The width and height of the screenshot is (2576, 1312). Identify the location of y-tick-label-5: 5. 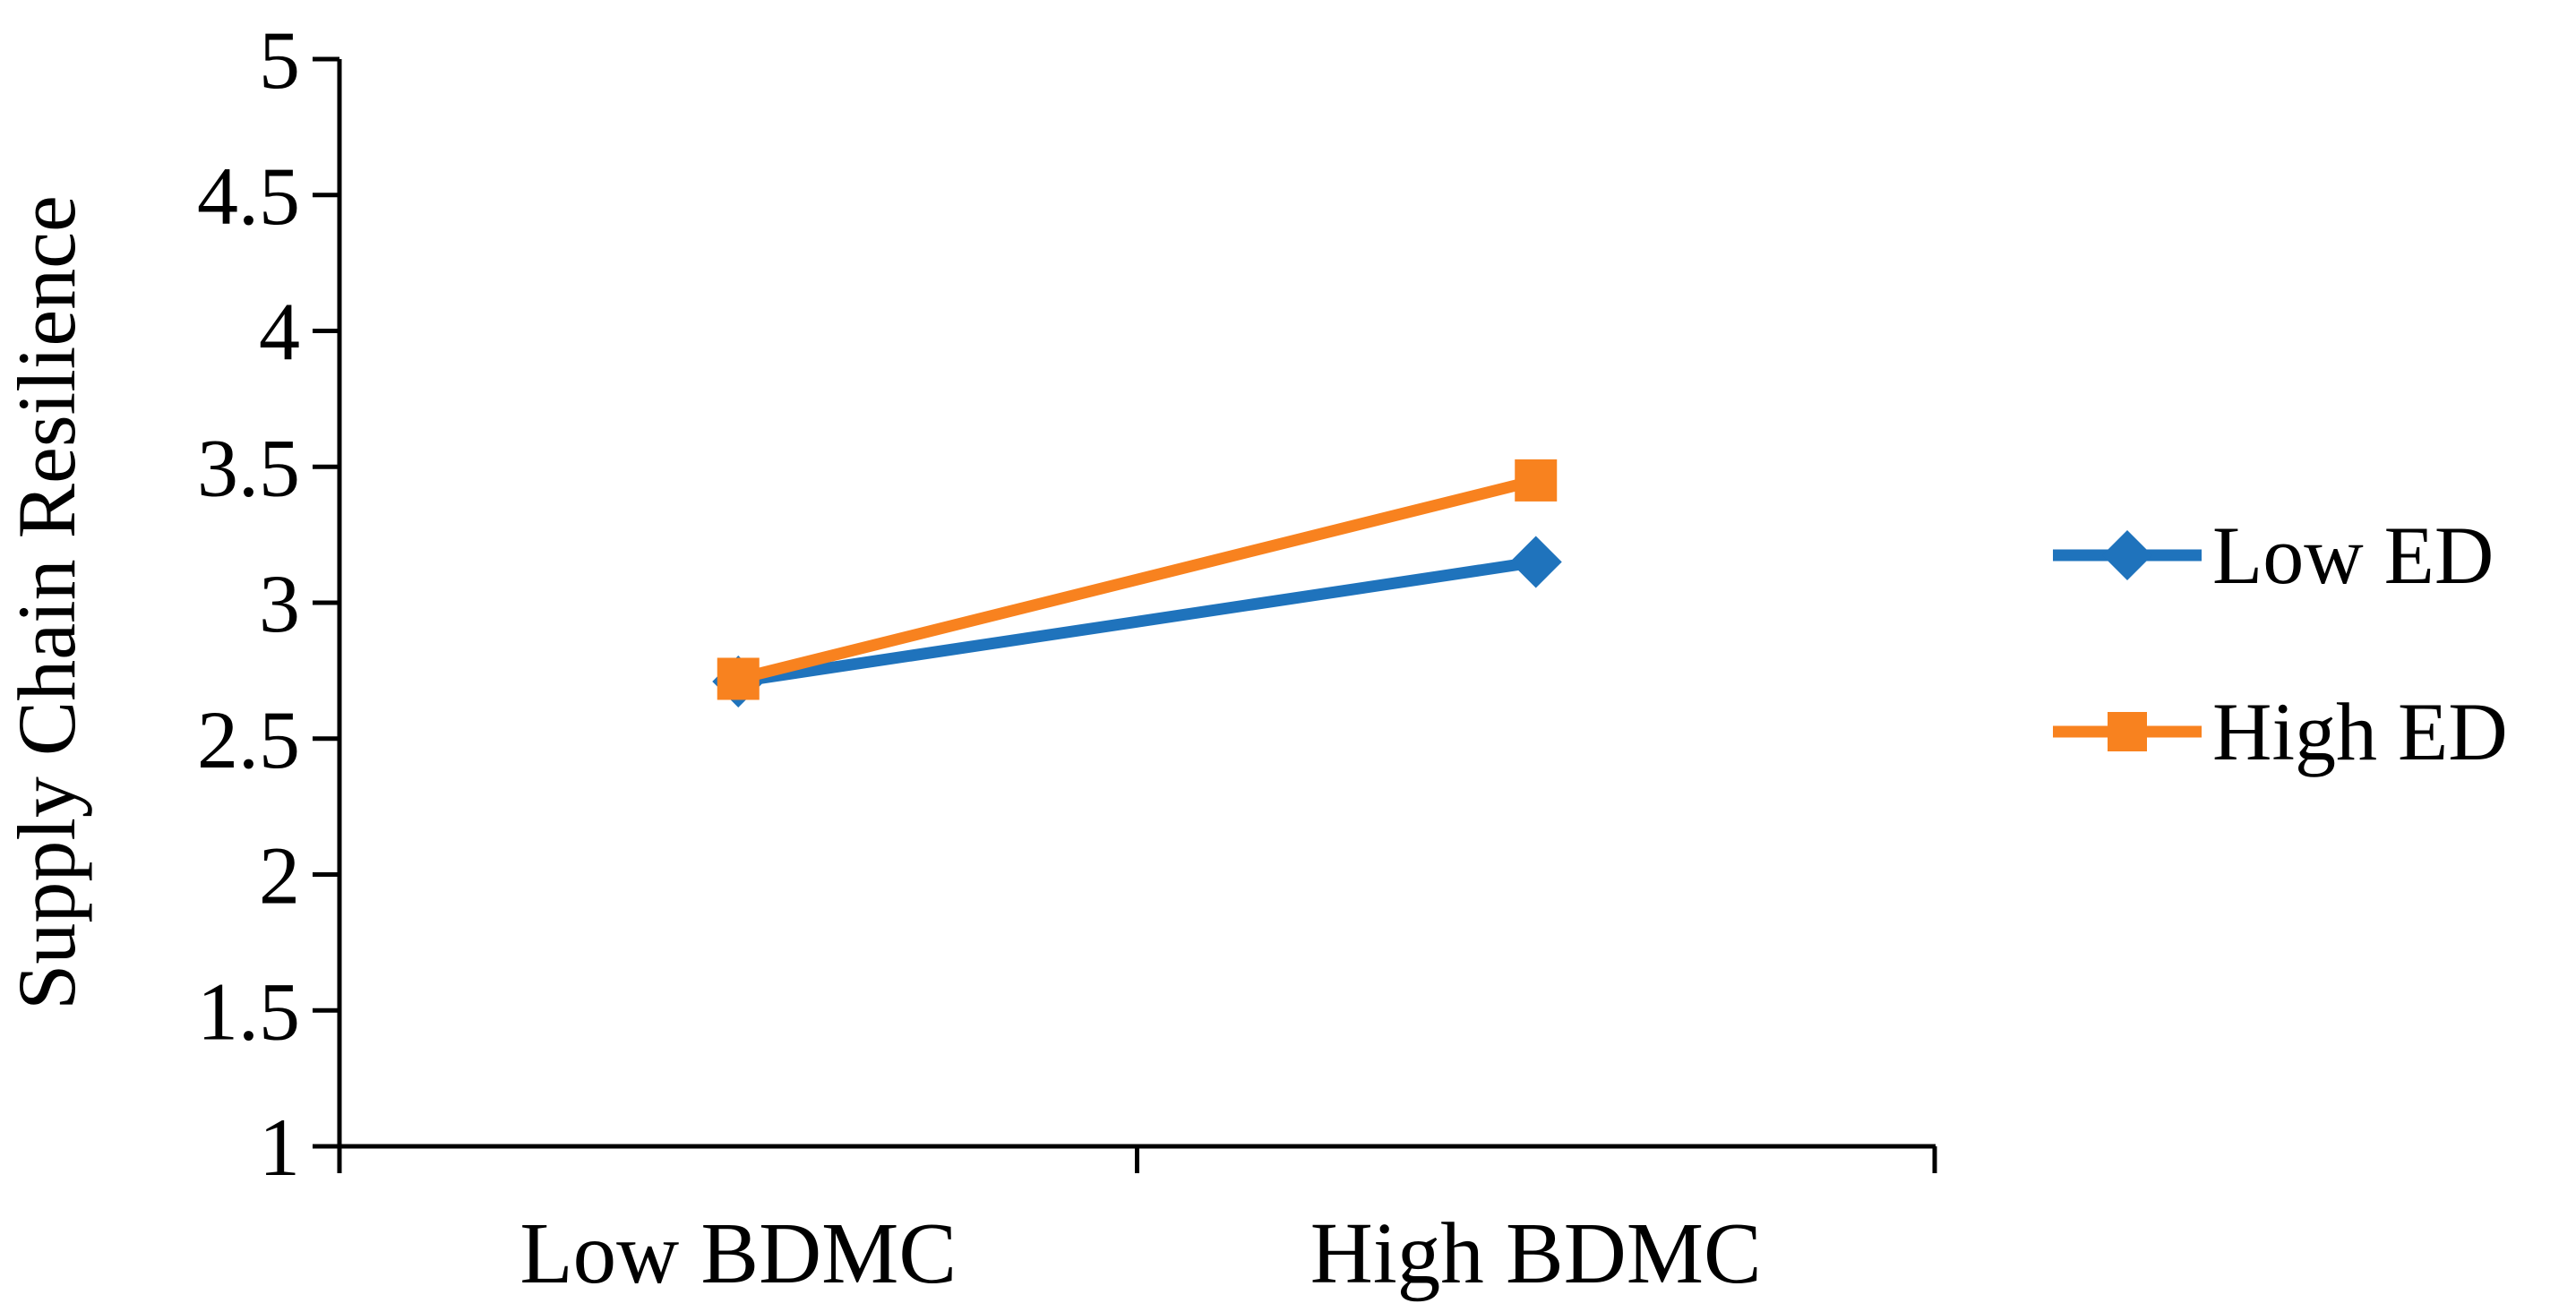
(279, 60).